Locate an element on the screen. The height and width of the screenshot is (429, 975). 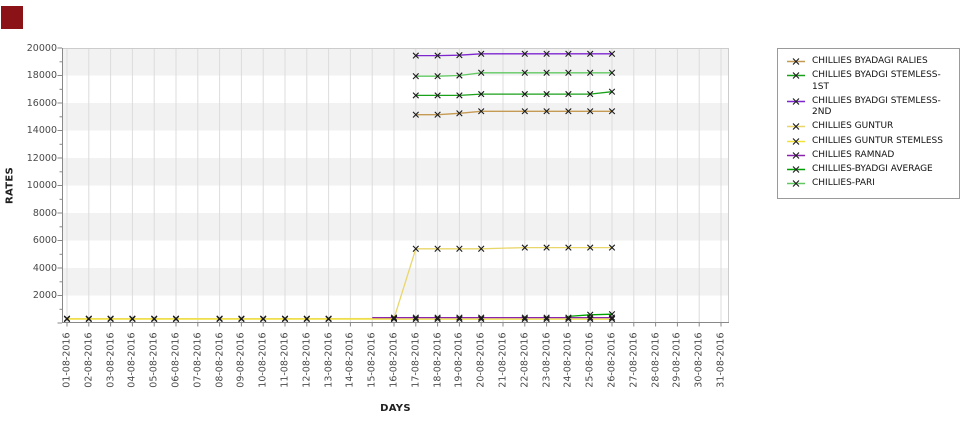
legend-item: CHILLIES-PARI is located at coordinates (868, 183).